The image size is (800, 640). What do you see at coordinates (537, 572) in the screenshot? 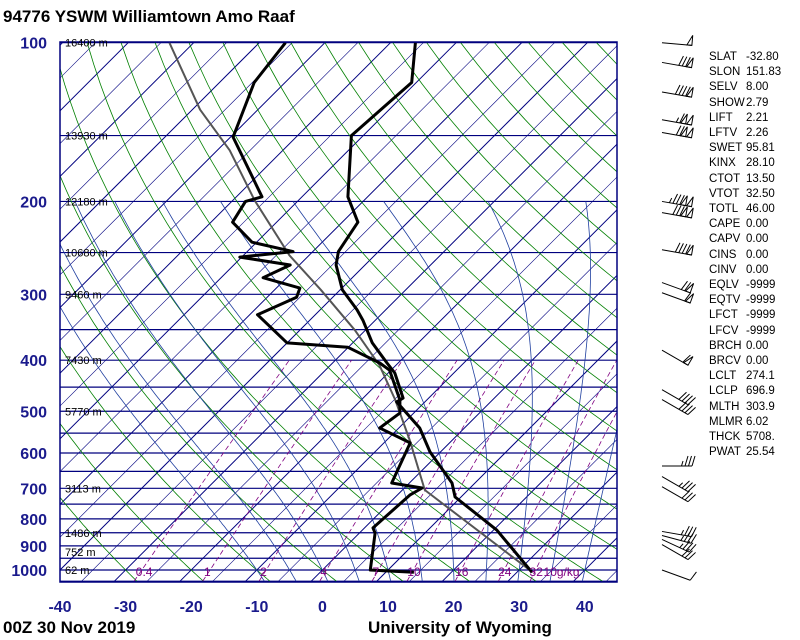
I see `mixing-ratio-label: 32` at bounding box center [537, 572].